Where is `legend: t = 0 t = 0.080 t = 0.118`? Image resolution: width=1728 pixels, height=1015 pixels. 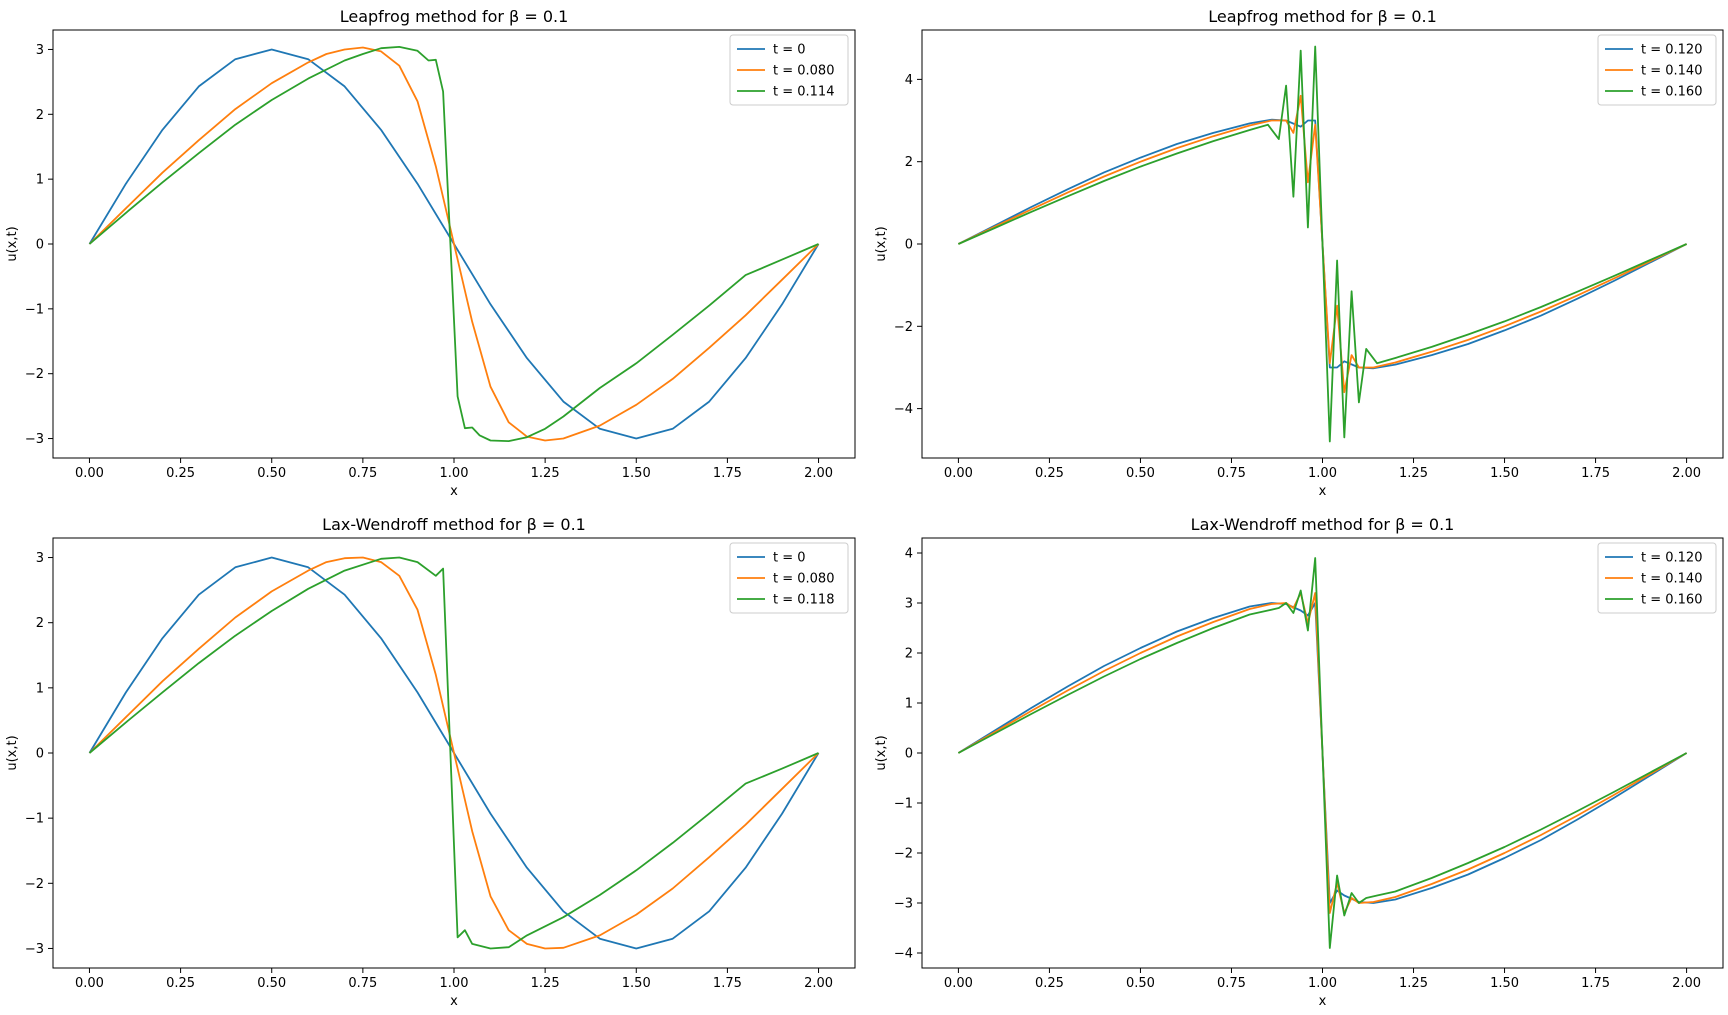
legend: t = 0 t = 0.080 t = 0.118 is located at coordinates (789, 578).